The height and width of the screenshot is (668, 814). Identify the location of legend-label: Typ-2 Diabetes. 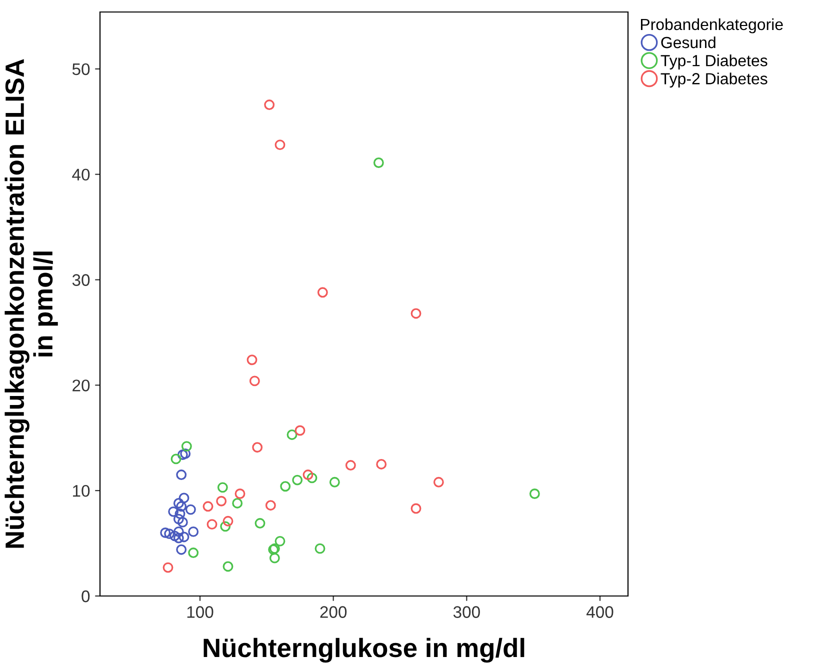
(714, 80).